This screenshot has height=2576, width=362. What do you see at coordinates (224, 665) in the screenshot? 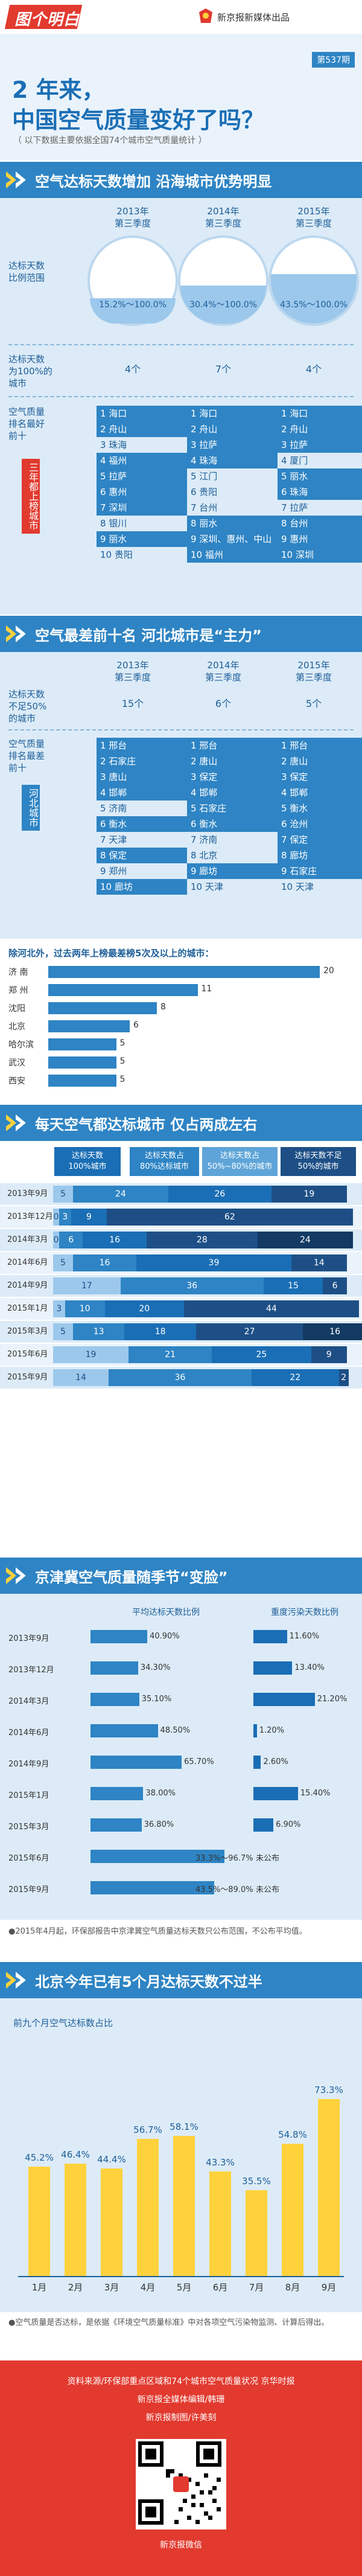
I see `year-header: 2014年` at bounding box center [224, 665].